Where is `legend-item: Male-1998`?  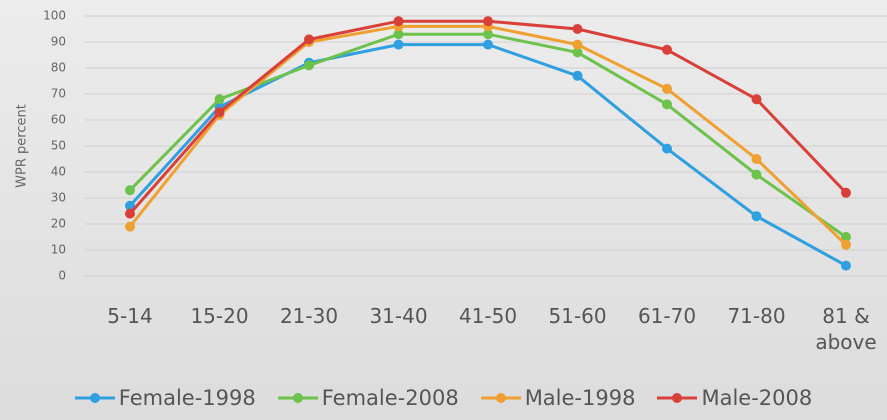
legend-item: Male-1998 is located at coordinates (558, 398).